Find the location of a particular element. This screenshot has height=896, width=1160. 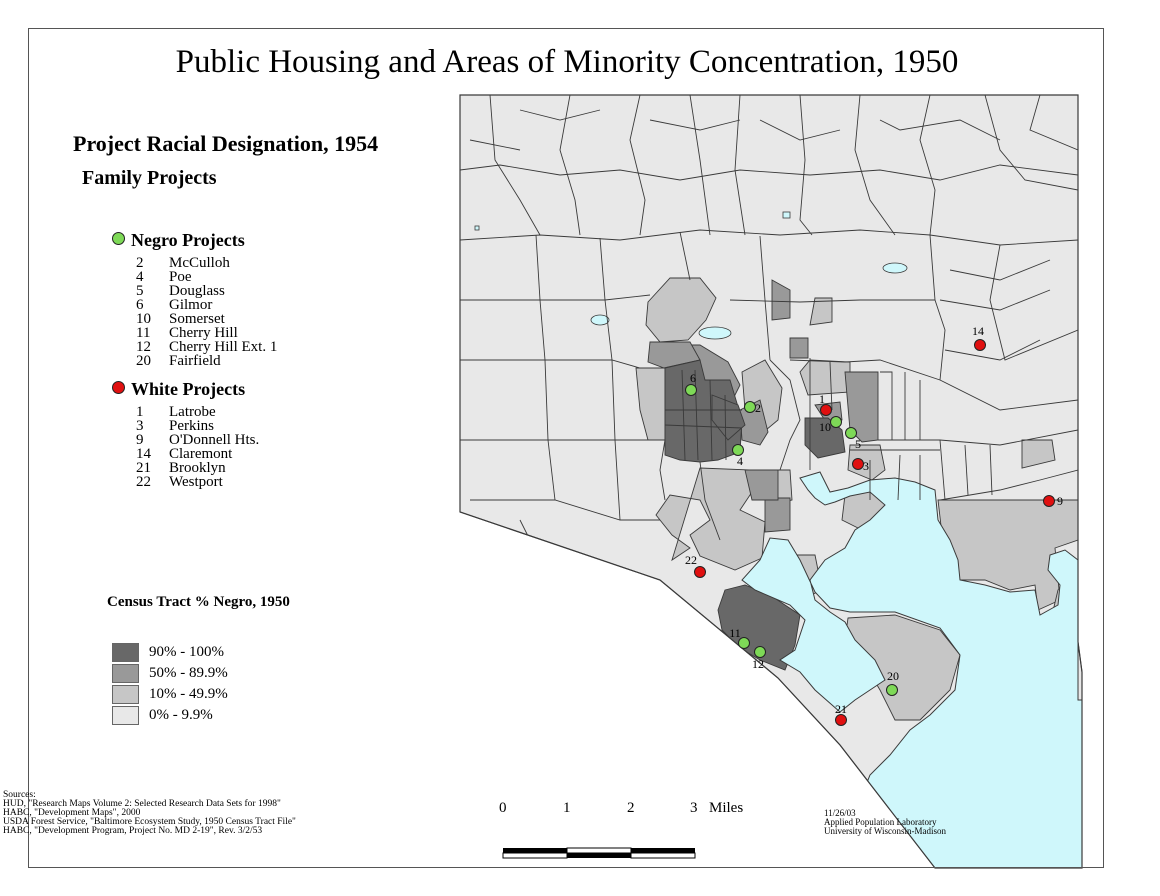

project-name: Fairfield is located at coordinates (195, 361).